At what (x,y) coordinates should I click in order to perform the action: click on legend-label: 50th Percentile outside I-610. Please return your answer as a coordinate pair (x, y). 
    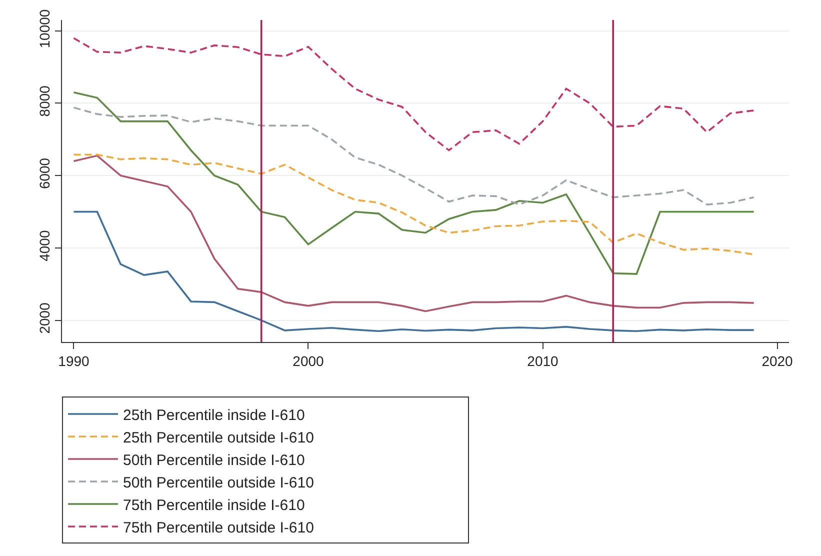
    Looking at the image, I should click on (218, 483).